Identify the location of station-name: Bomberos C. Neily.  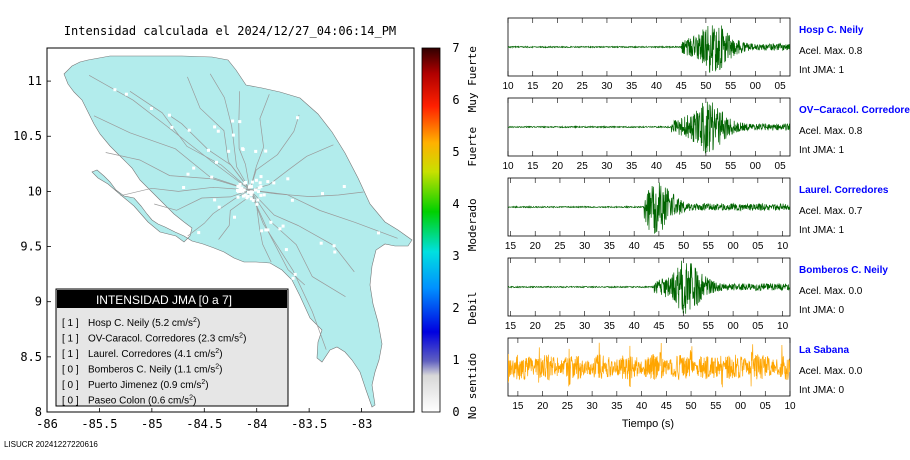
(843, 270).